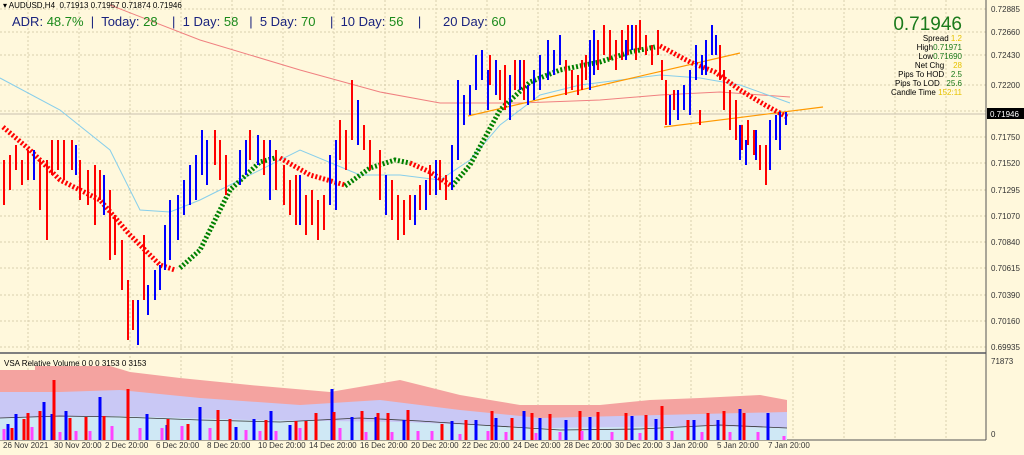 The image size is (1024, 455). I want to click on svg-text: 0.70390, so click(1005, 295).